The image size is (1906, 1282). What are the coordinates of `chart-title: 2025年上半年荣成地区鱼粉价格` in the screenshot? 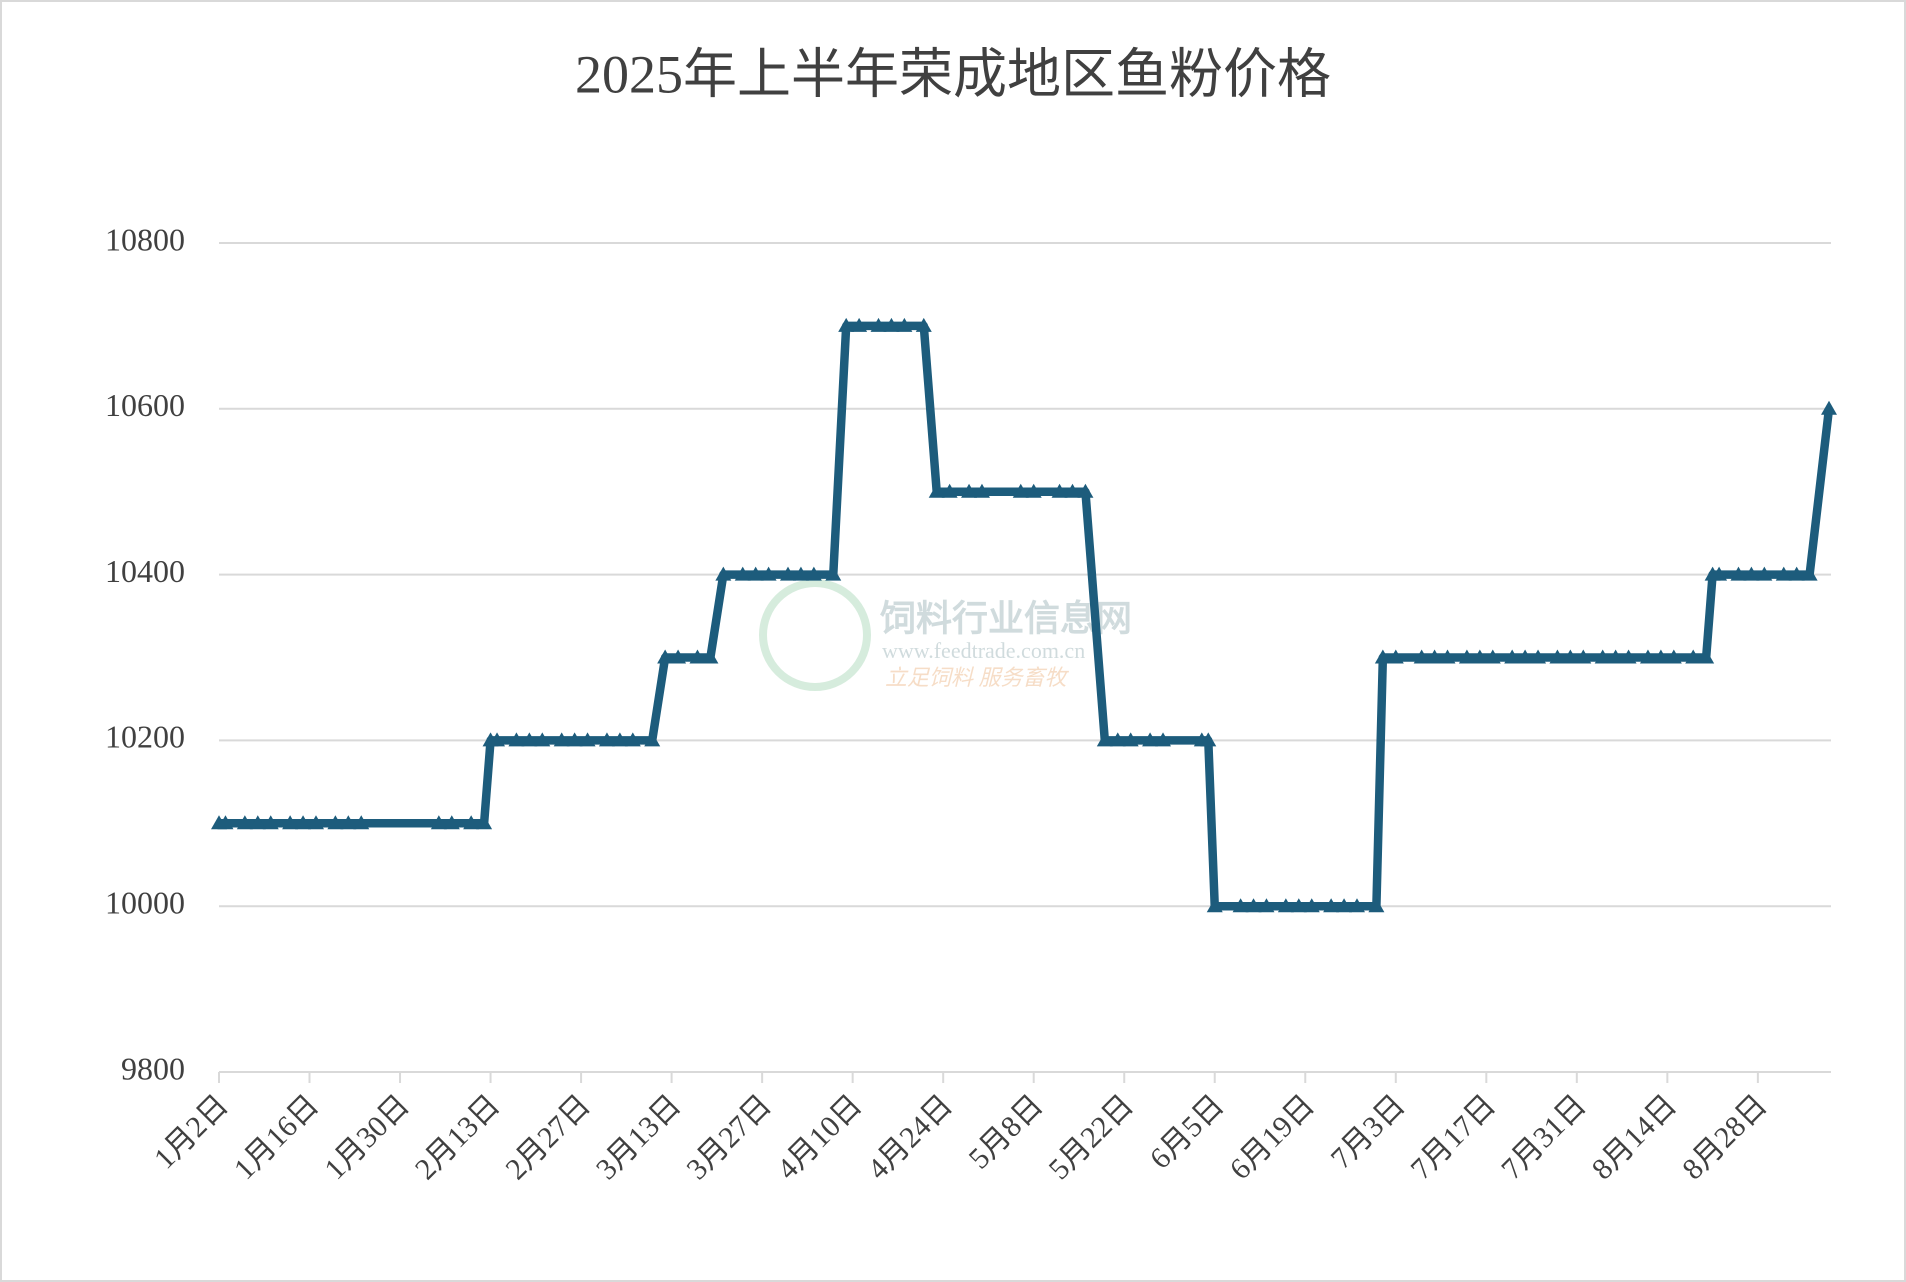 It's located at (953, 74).